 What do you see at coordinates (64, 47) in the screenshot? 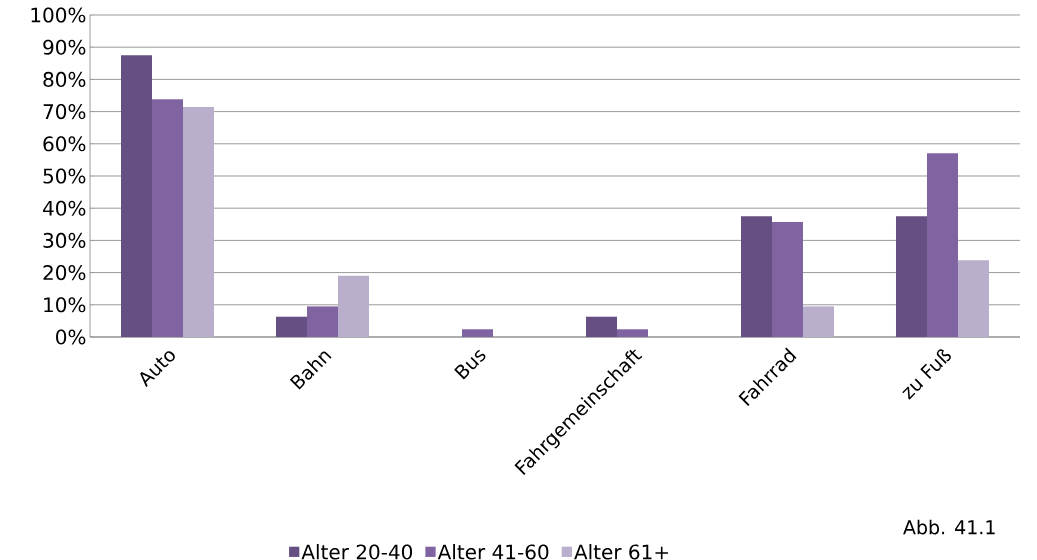
I see `y-tick-label: 90%` at bounding box center [64, 47].